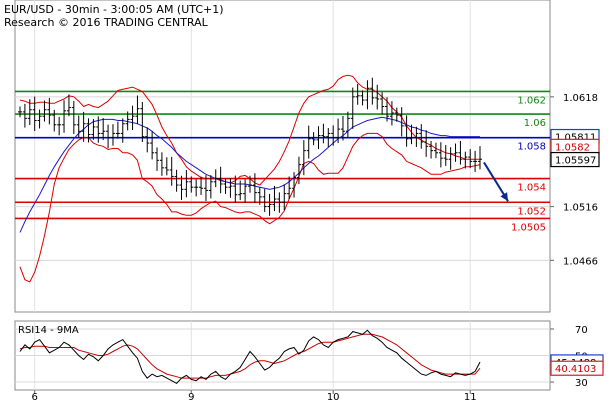  I want to click on level-label-resistance: 1.062, so click(531, 100).